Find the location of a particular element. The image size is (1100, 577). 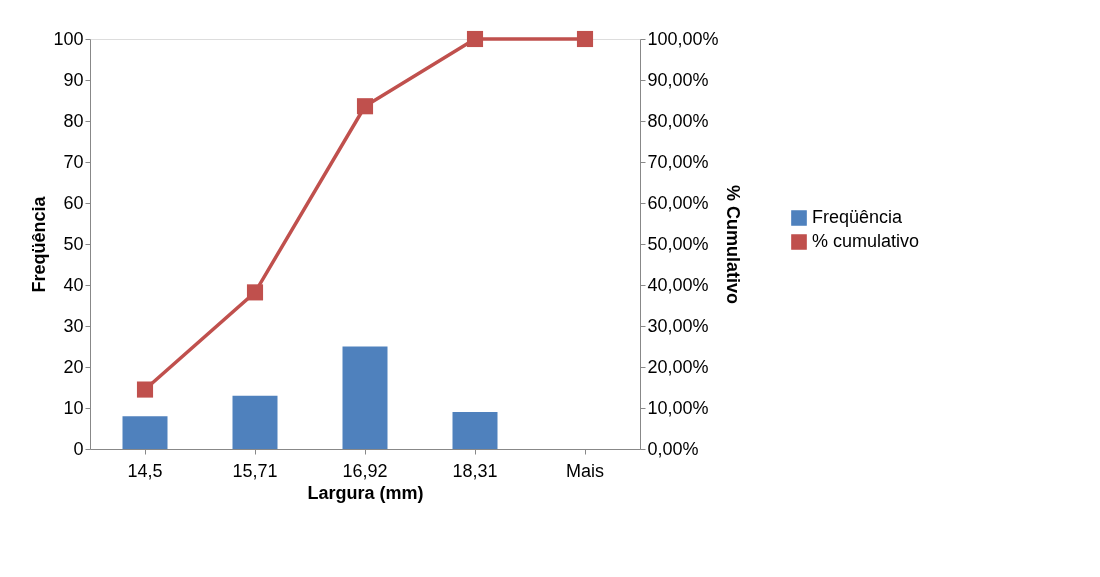

y-tick-label: 10 is located at coordinates (73, 407).